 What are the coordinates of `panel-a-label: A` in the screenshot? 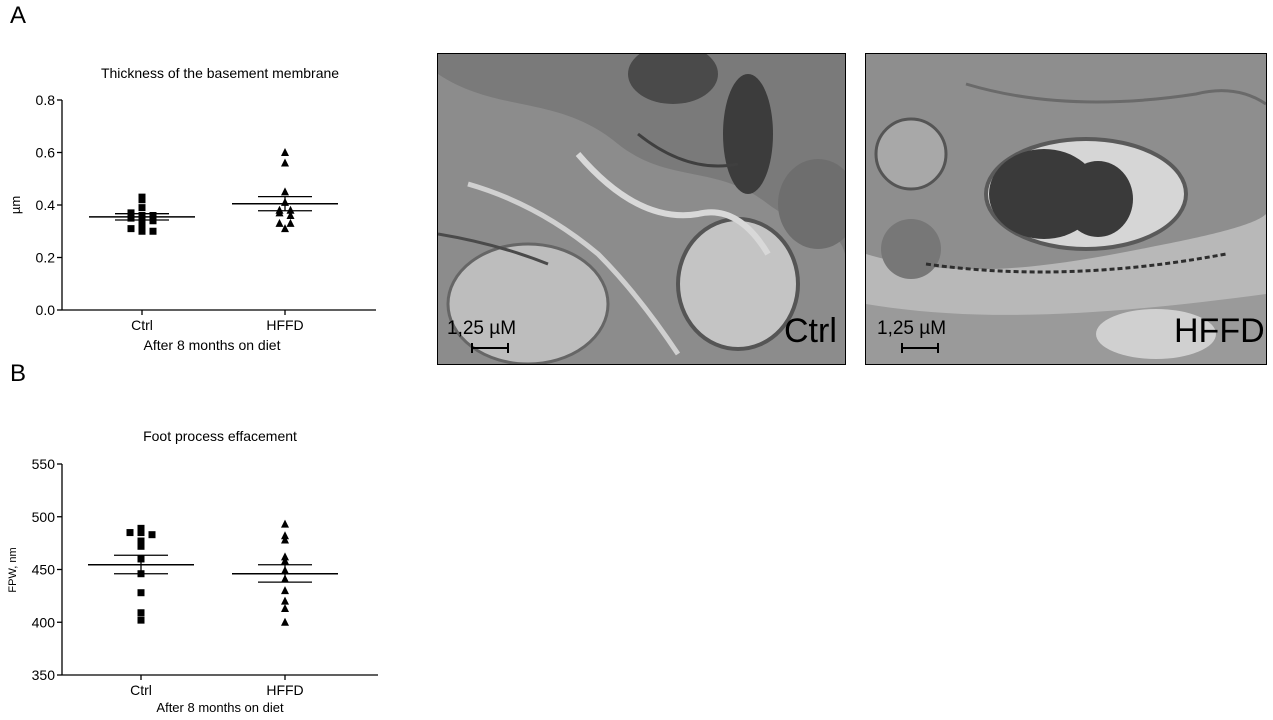 It's located at (18, 15).